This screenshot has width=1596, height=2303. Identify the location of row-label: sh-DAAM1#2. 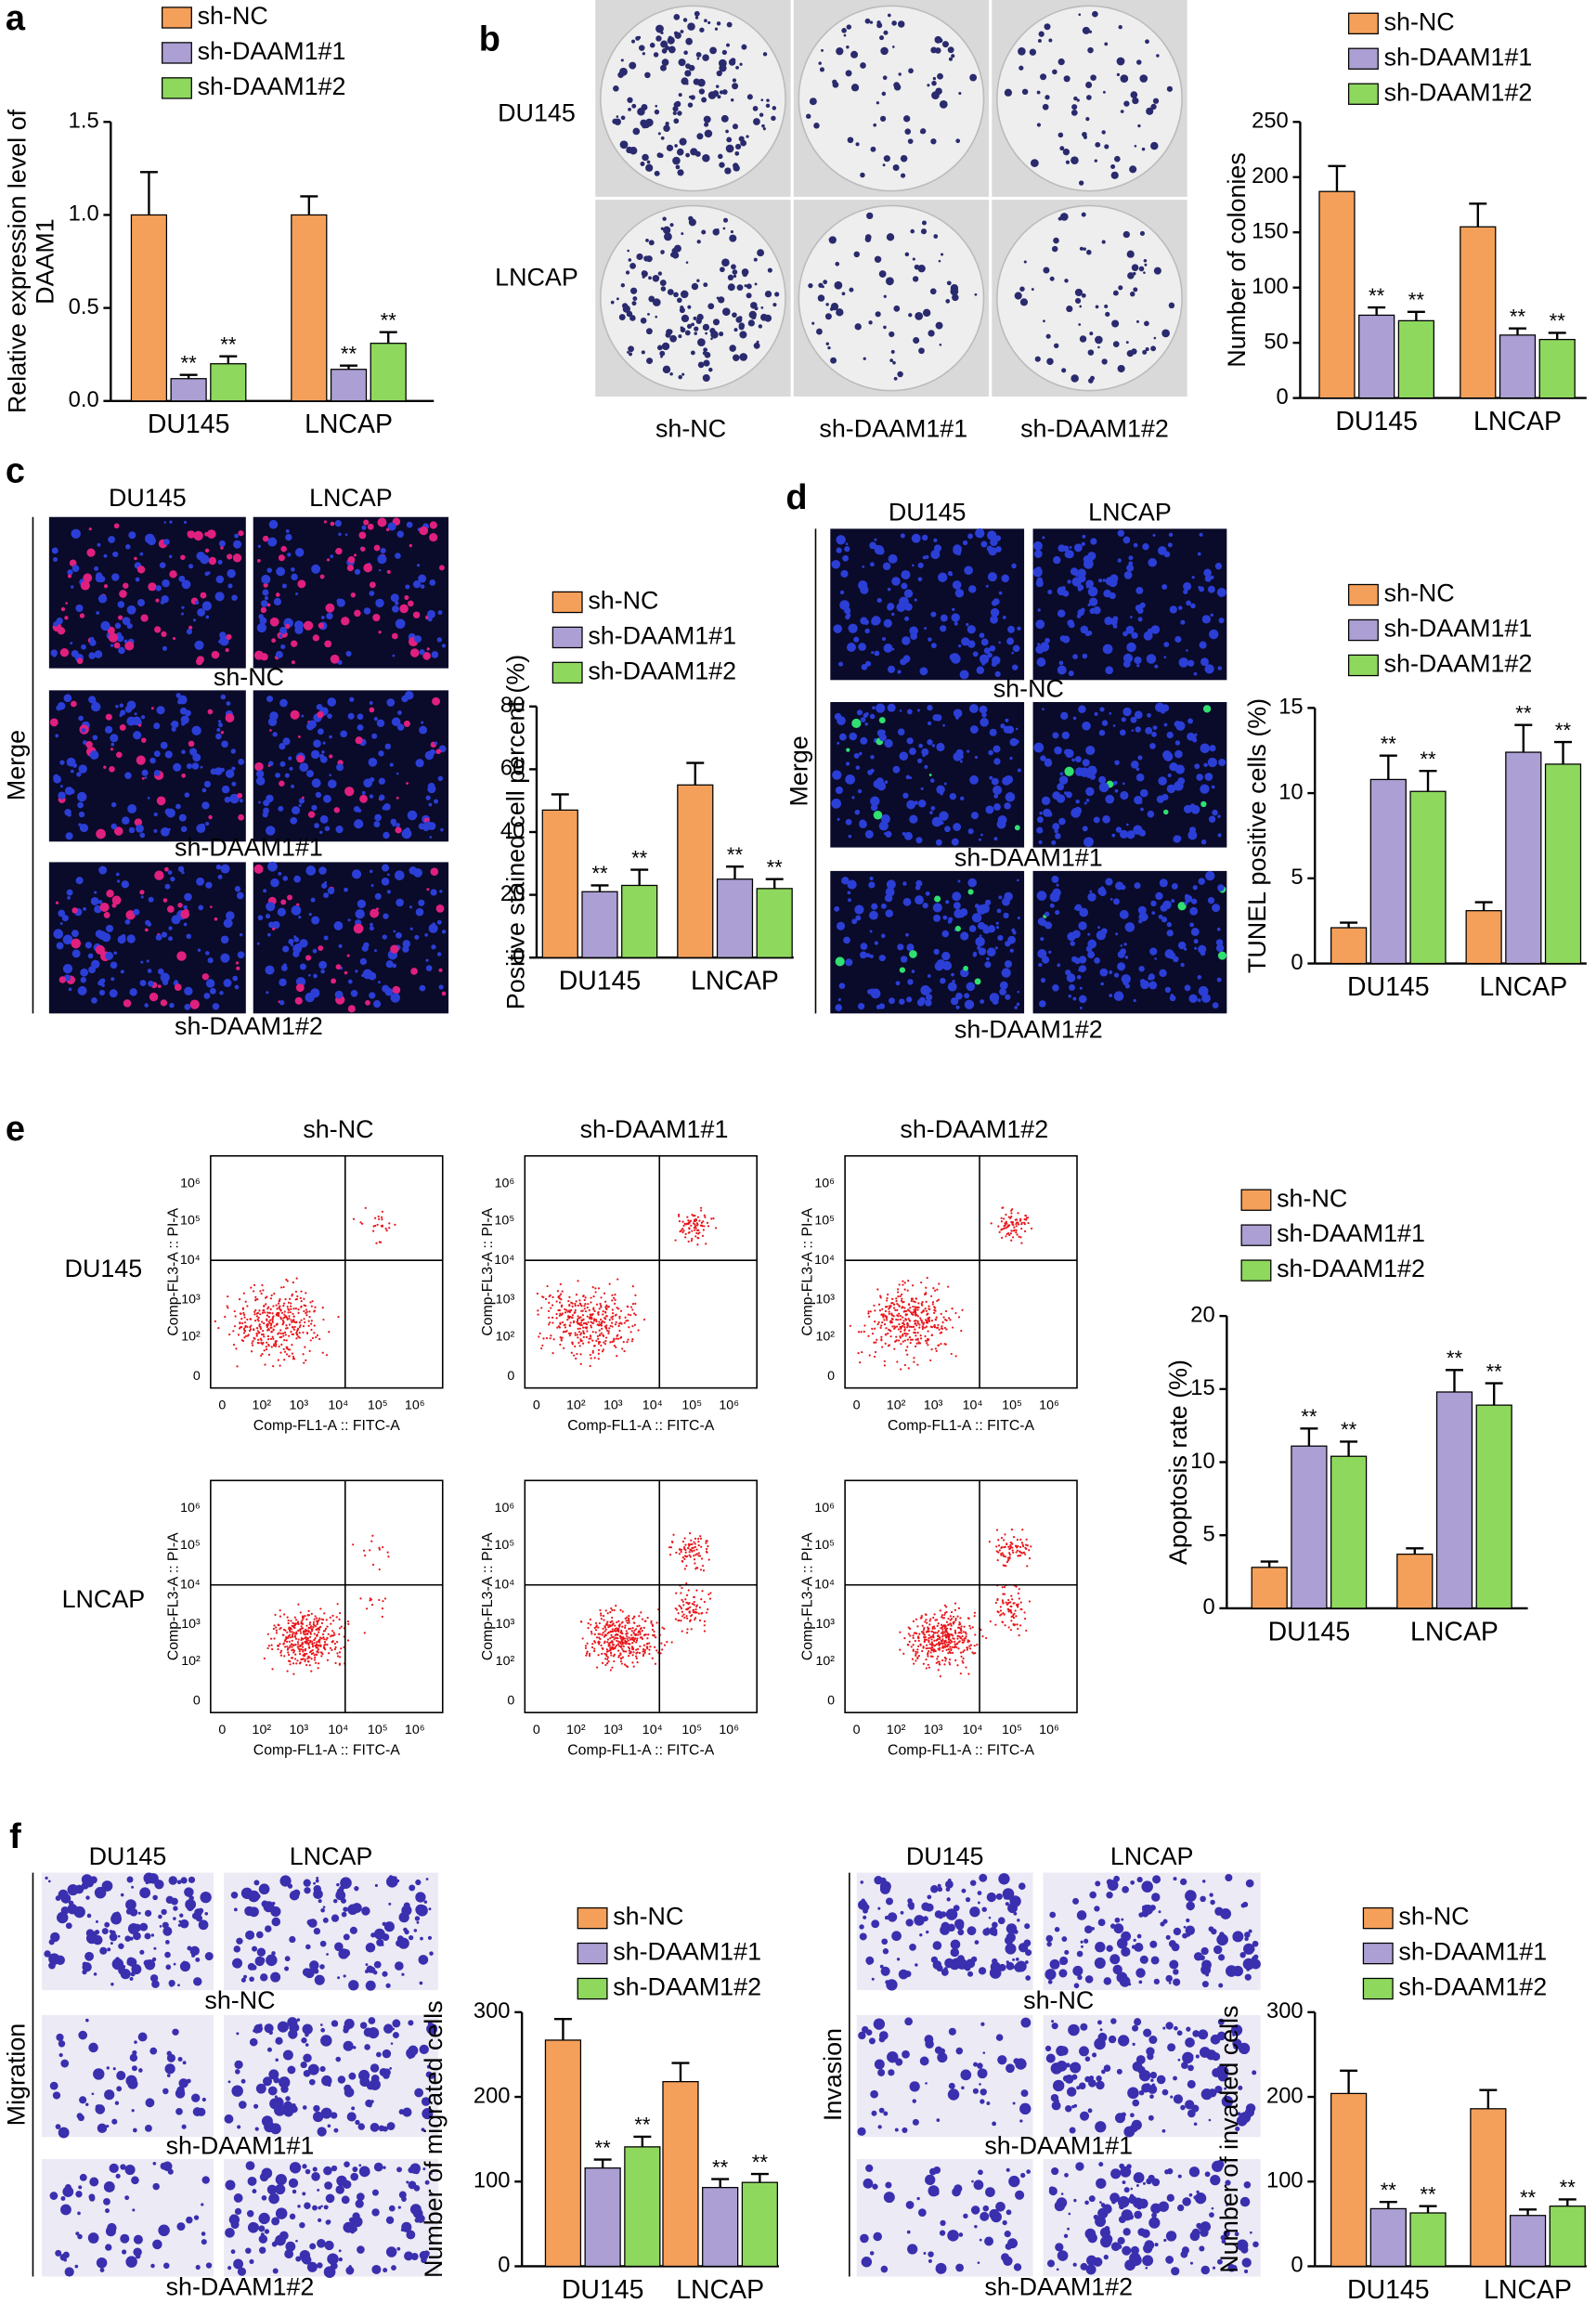
(249, 1026).